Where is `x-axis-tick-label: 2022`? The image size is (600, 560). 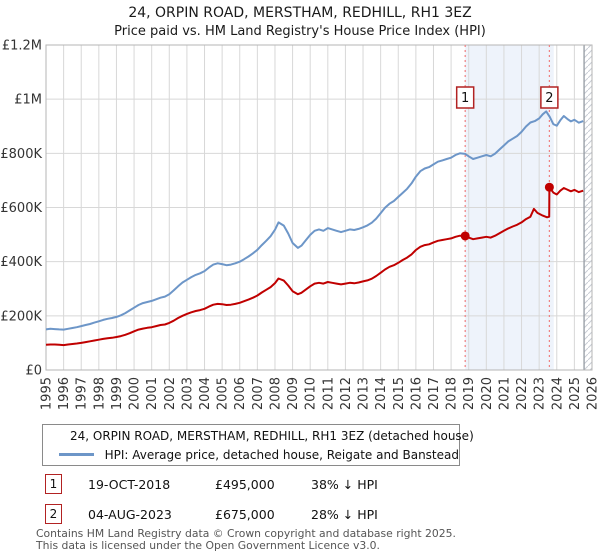
x-axis-tick-label: 2022 is located at coordinates (522, 393).